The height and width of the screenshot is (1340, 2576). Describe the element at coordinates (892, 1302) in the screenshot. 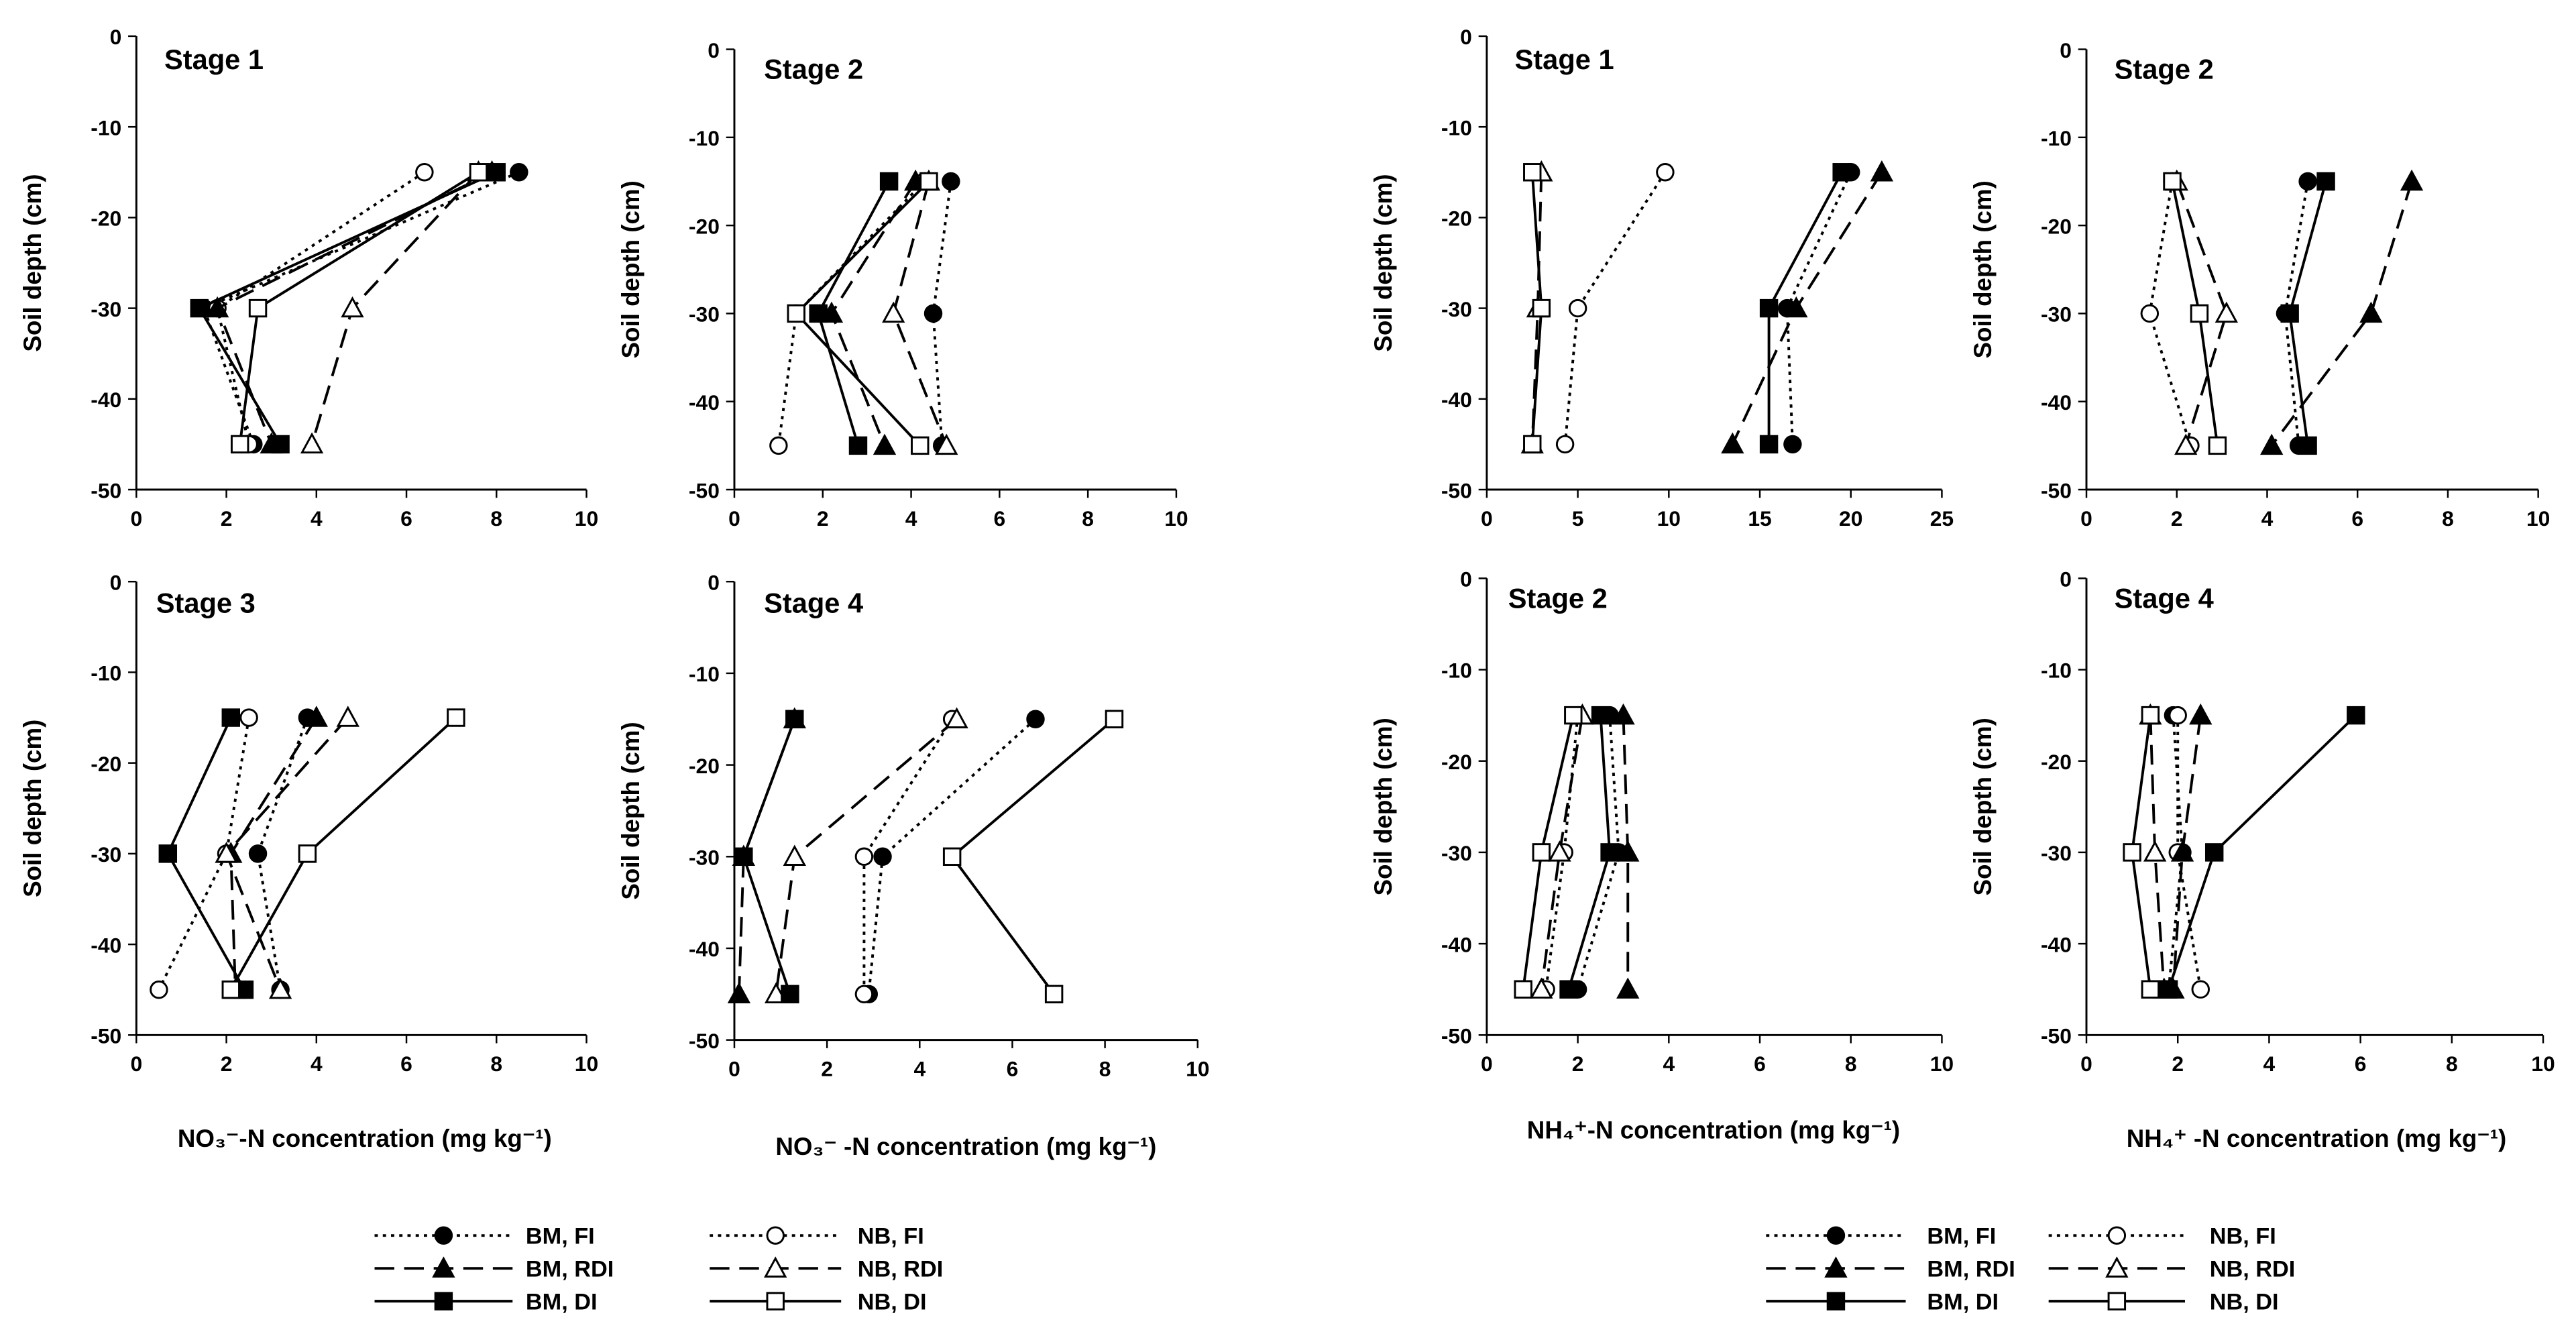

I see `legend-label: NB, DI` at that location.